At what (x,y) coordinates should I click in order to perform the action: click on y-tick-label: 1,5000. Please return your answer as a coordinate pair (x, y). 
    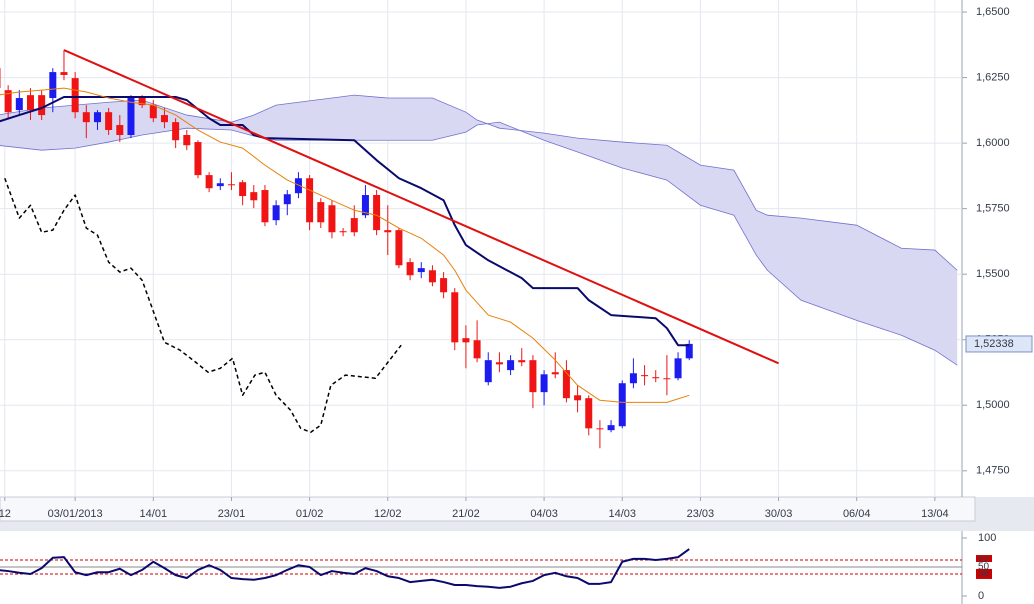
    Looking at the image, I should click on (993, 405).